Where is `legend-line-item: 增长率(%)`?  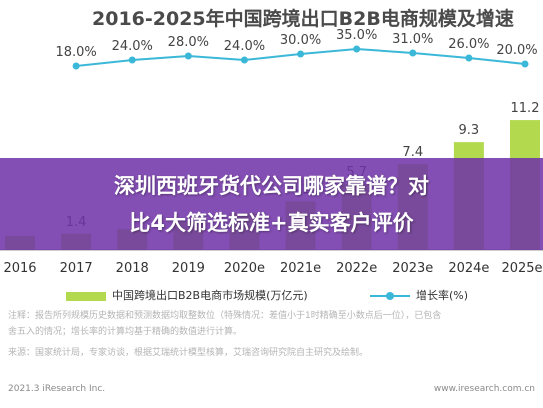
legend-line-item: 增长率(%) is located at coordinates (419, 295).